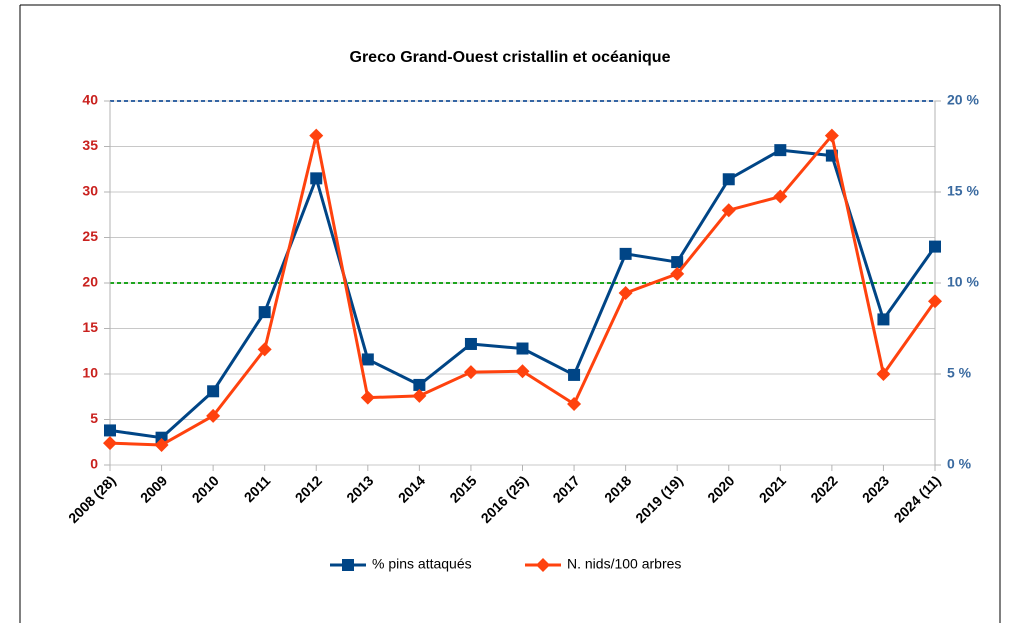 The width and height of the screenshot is (1022, 628). Describe the element at coordinates (875, 488) in the screenshot. I see `x-tick-label: 2023` at that location.